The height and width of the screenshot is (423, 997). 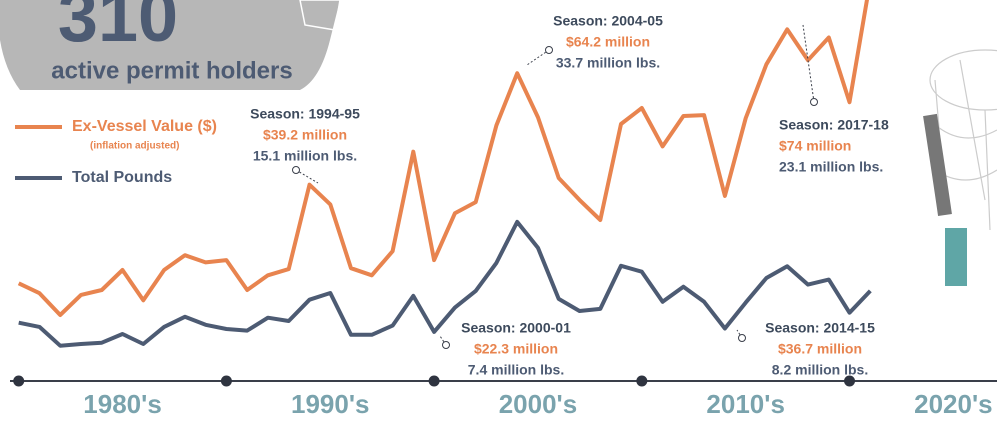 What do you see at coordinates (320, 15) in the screenshot?
I see `boat-rail` at bounding box center [320, 15].